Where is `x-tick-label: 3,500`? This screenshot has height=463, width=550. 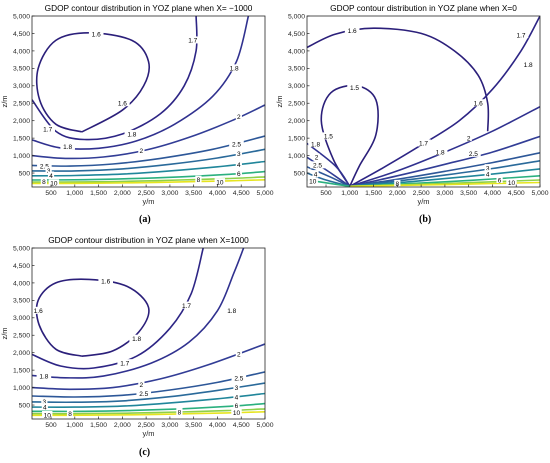
x-tick-label: 3,500 is located at coordinates (193, 193).